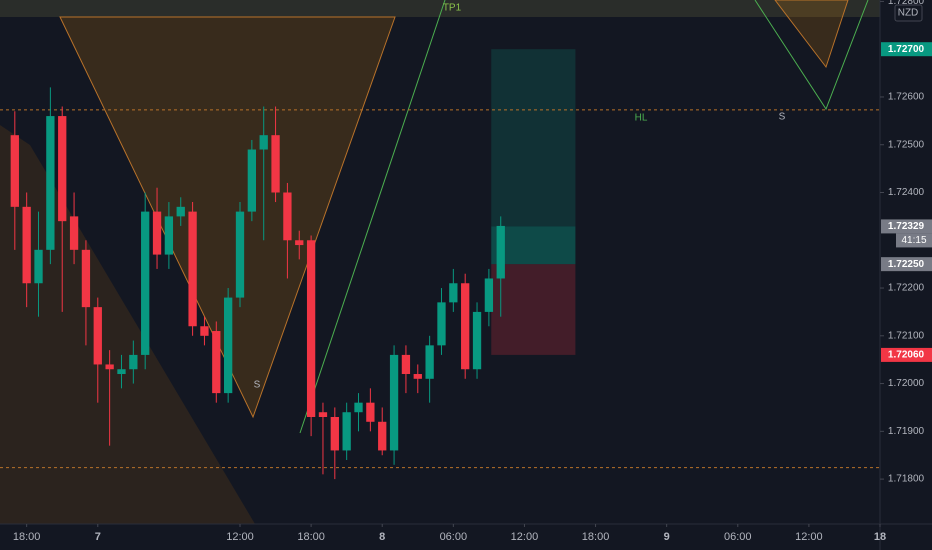 Image resolution: width=932 pixels, height=550 pixels. Describe the element at coordinates (906, 431) in the screenshot. I see `y-tick-label: 1.71900` at that location.